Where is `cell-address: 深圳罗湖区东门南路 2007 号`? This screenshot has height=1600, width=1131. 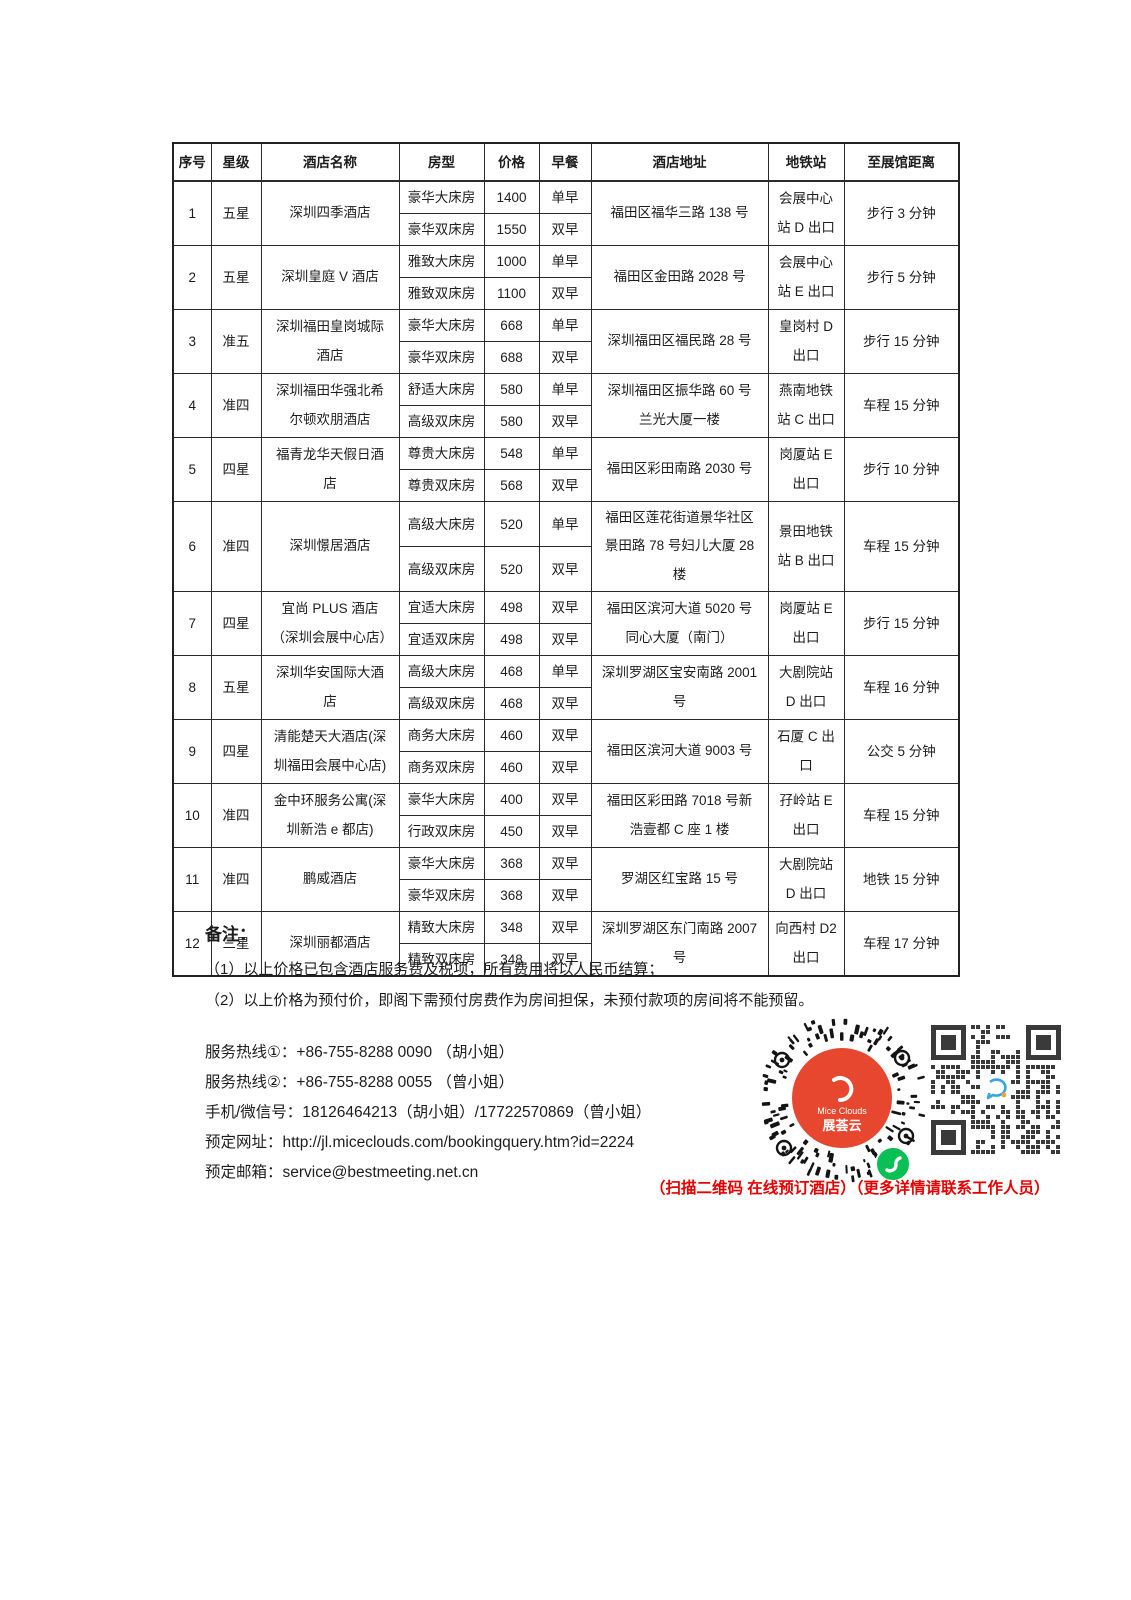 cell-address: 深圳罗湖区东门南路 2007 号 is located at coordinates (679, 944).